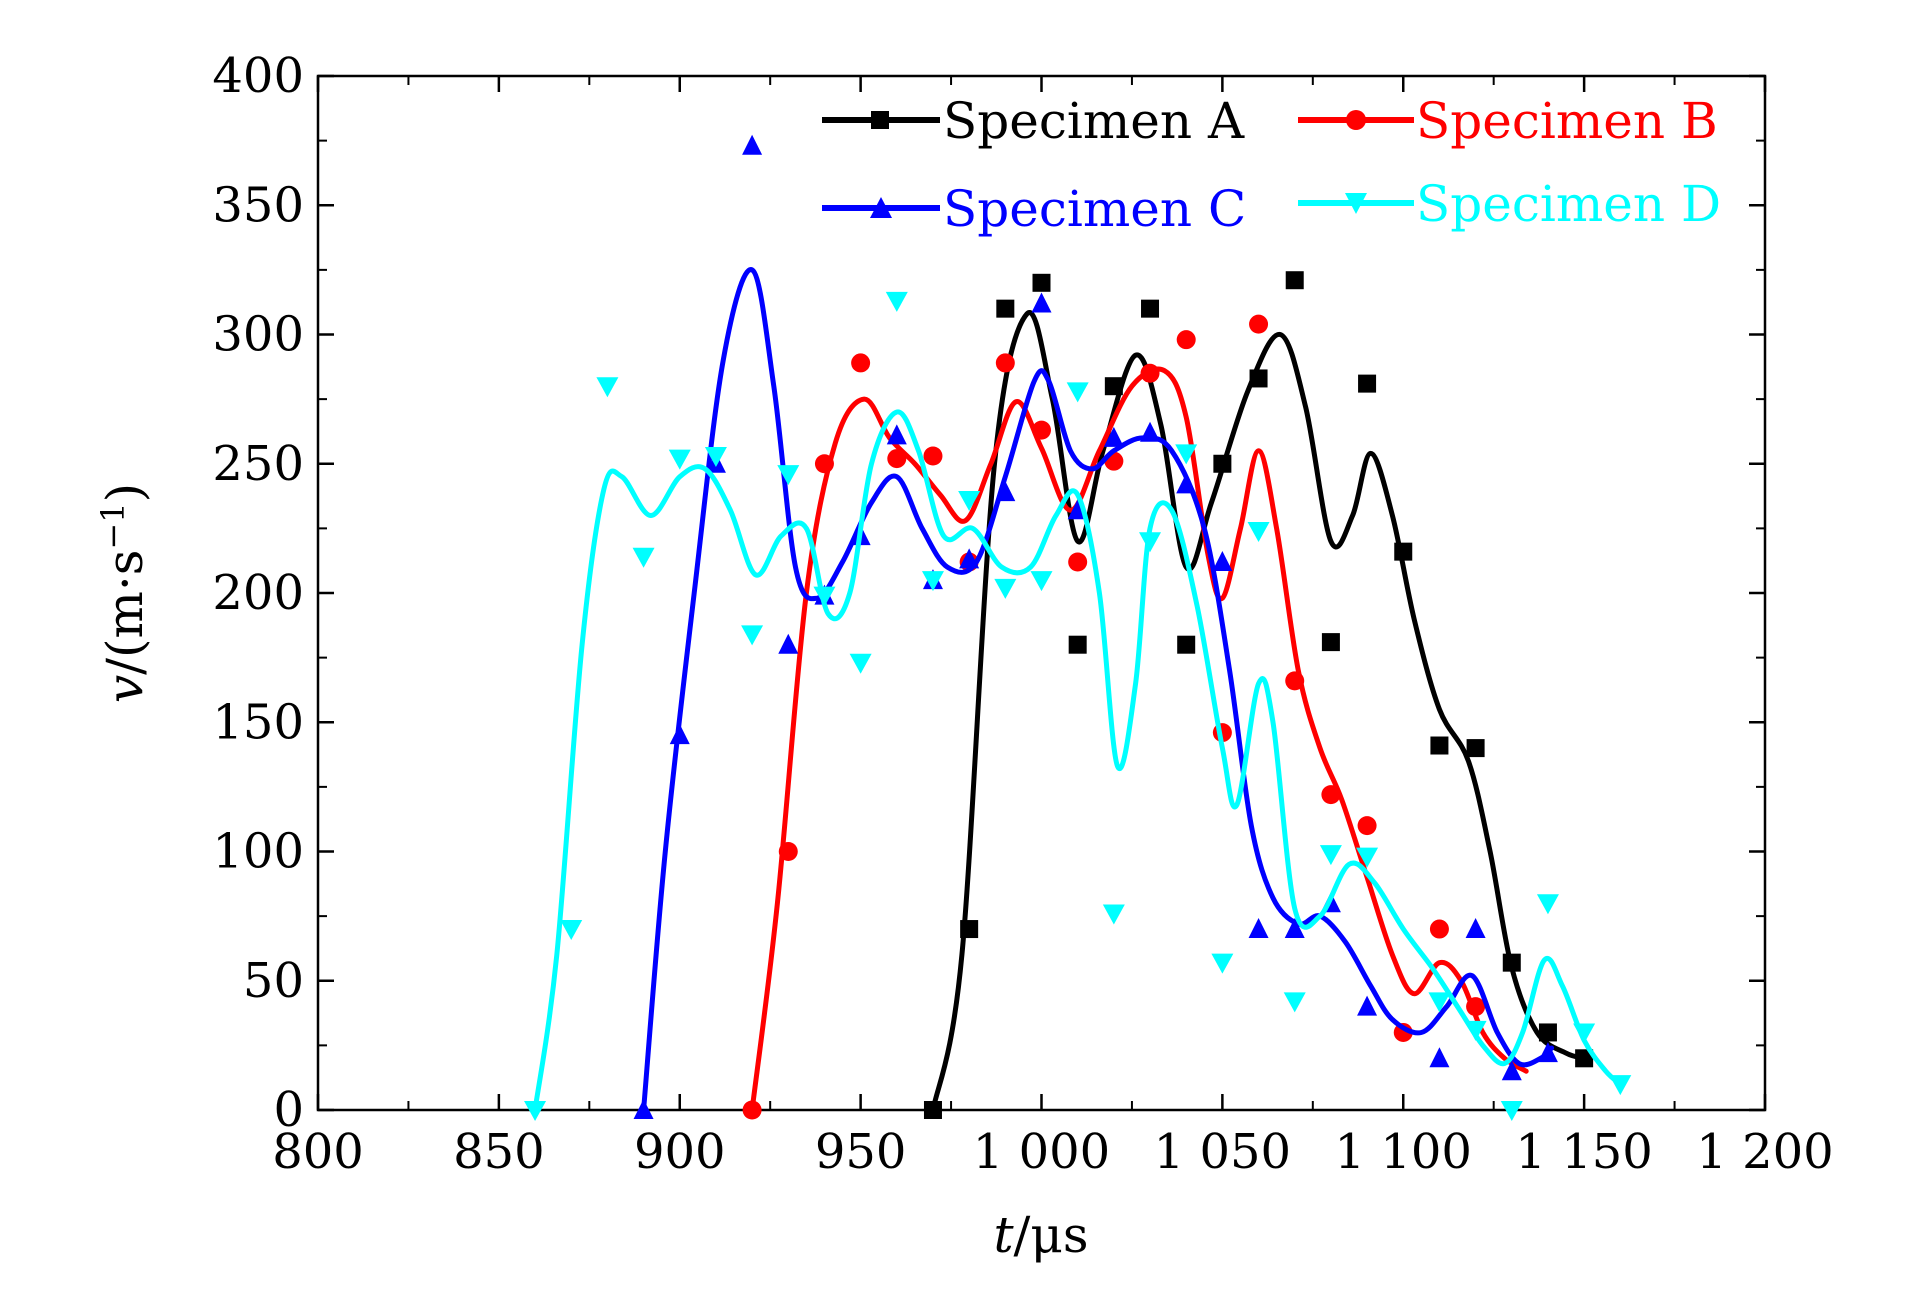 This screenshot has height=1299, width=1923. Describe the element at coordinates (1094, 209) in the screenshot. I see `legend-label-specimen-c: Specimen C` at that location.